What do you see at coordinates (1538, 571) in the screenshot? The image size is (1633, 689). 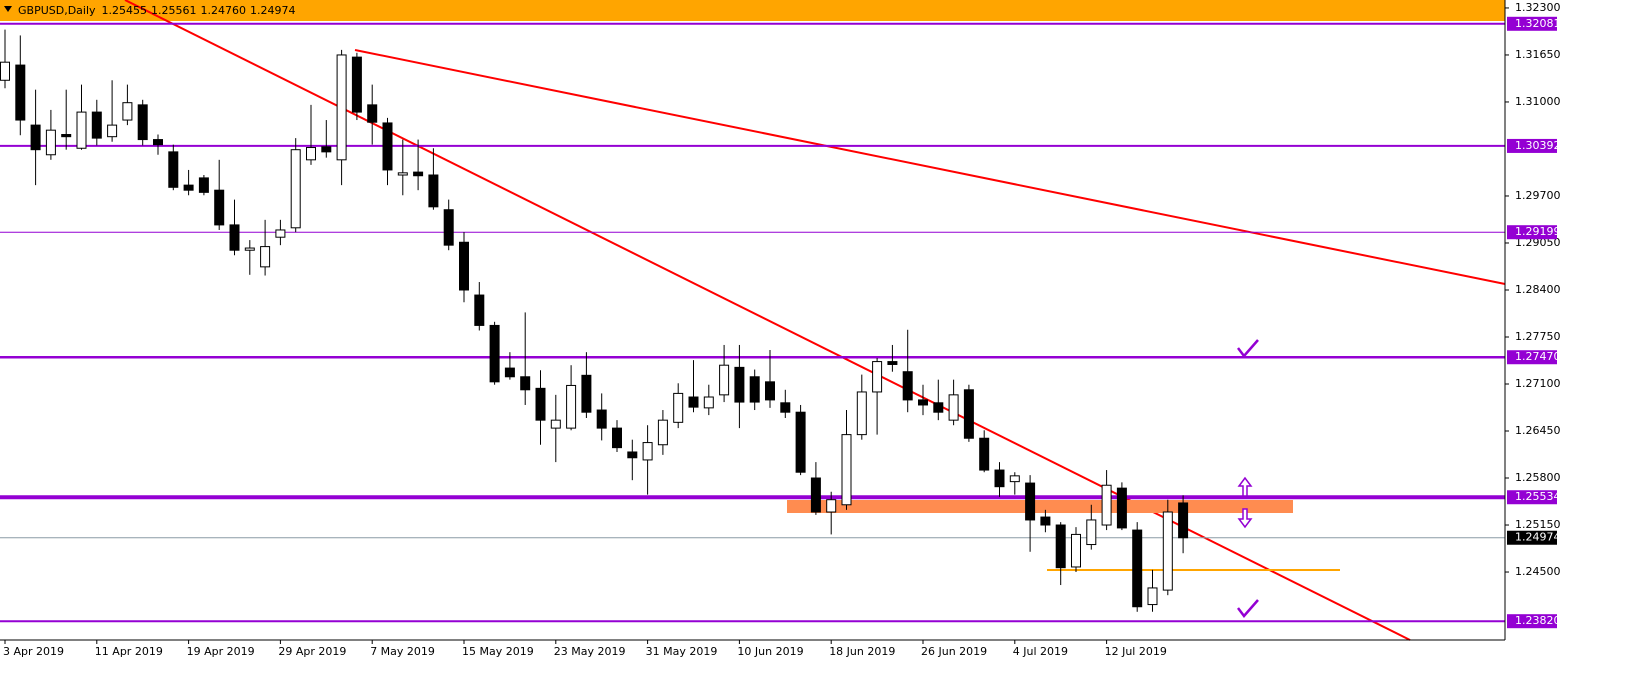 I see `y-tick-label: 1.24500` at bounding box center [1538, 571].